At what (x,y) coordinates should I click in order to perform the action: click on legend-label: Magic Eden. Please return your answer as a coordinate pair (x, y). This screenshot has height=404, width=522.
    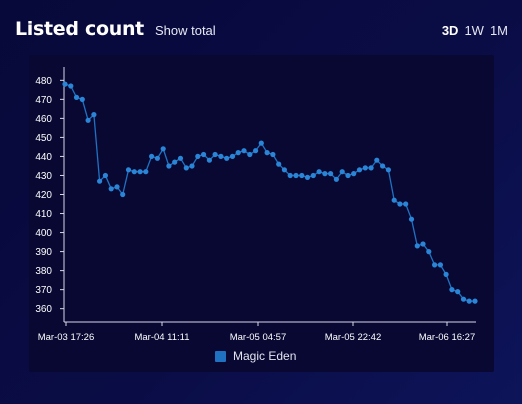
    Looking at the image, I should click on (265, 356).